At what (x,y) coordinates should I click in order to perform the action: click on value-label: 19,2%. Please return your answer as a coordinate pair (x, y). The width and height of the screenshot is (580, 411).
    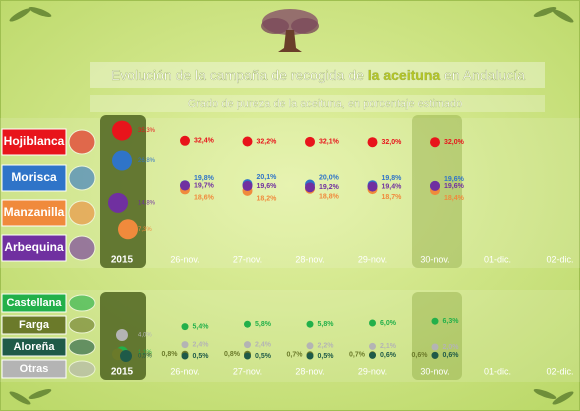
    Looking at the image, I should click on (329, 187).